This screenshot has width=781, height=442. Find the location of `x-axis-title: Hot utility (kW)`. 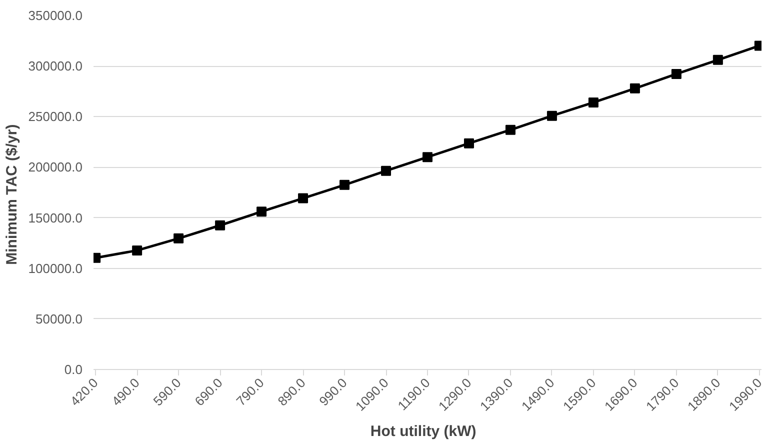

x-axis-title: Hot utility (kW) is located at coordinates (423, 431).